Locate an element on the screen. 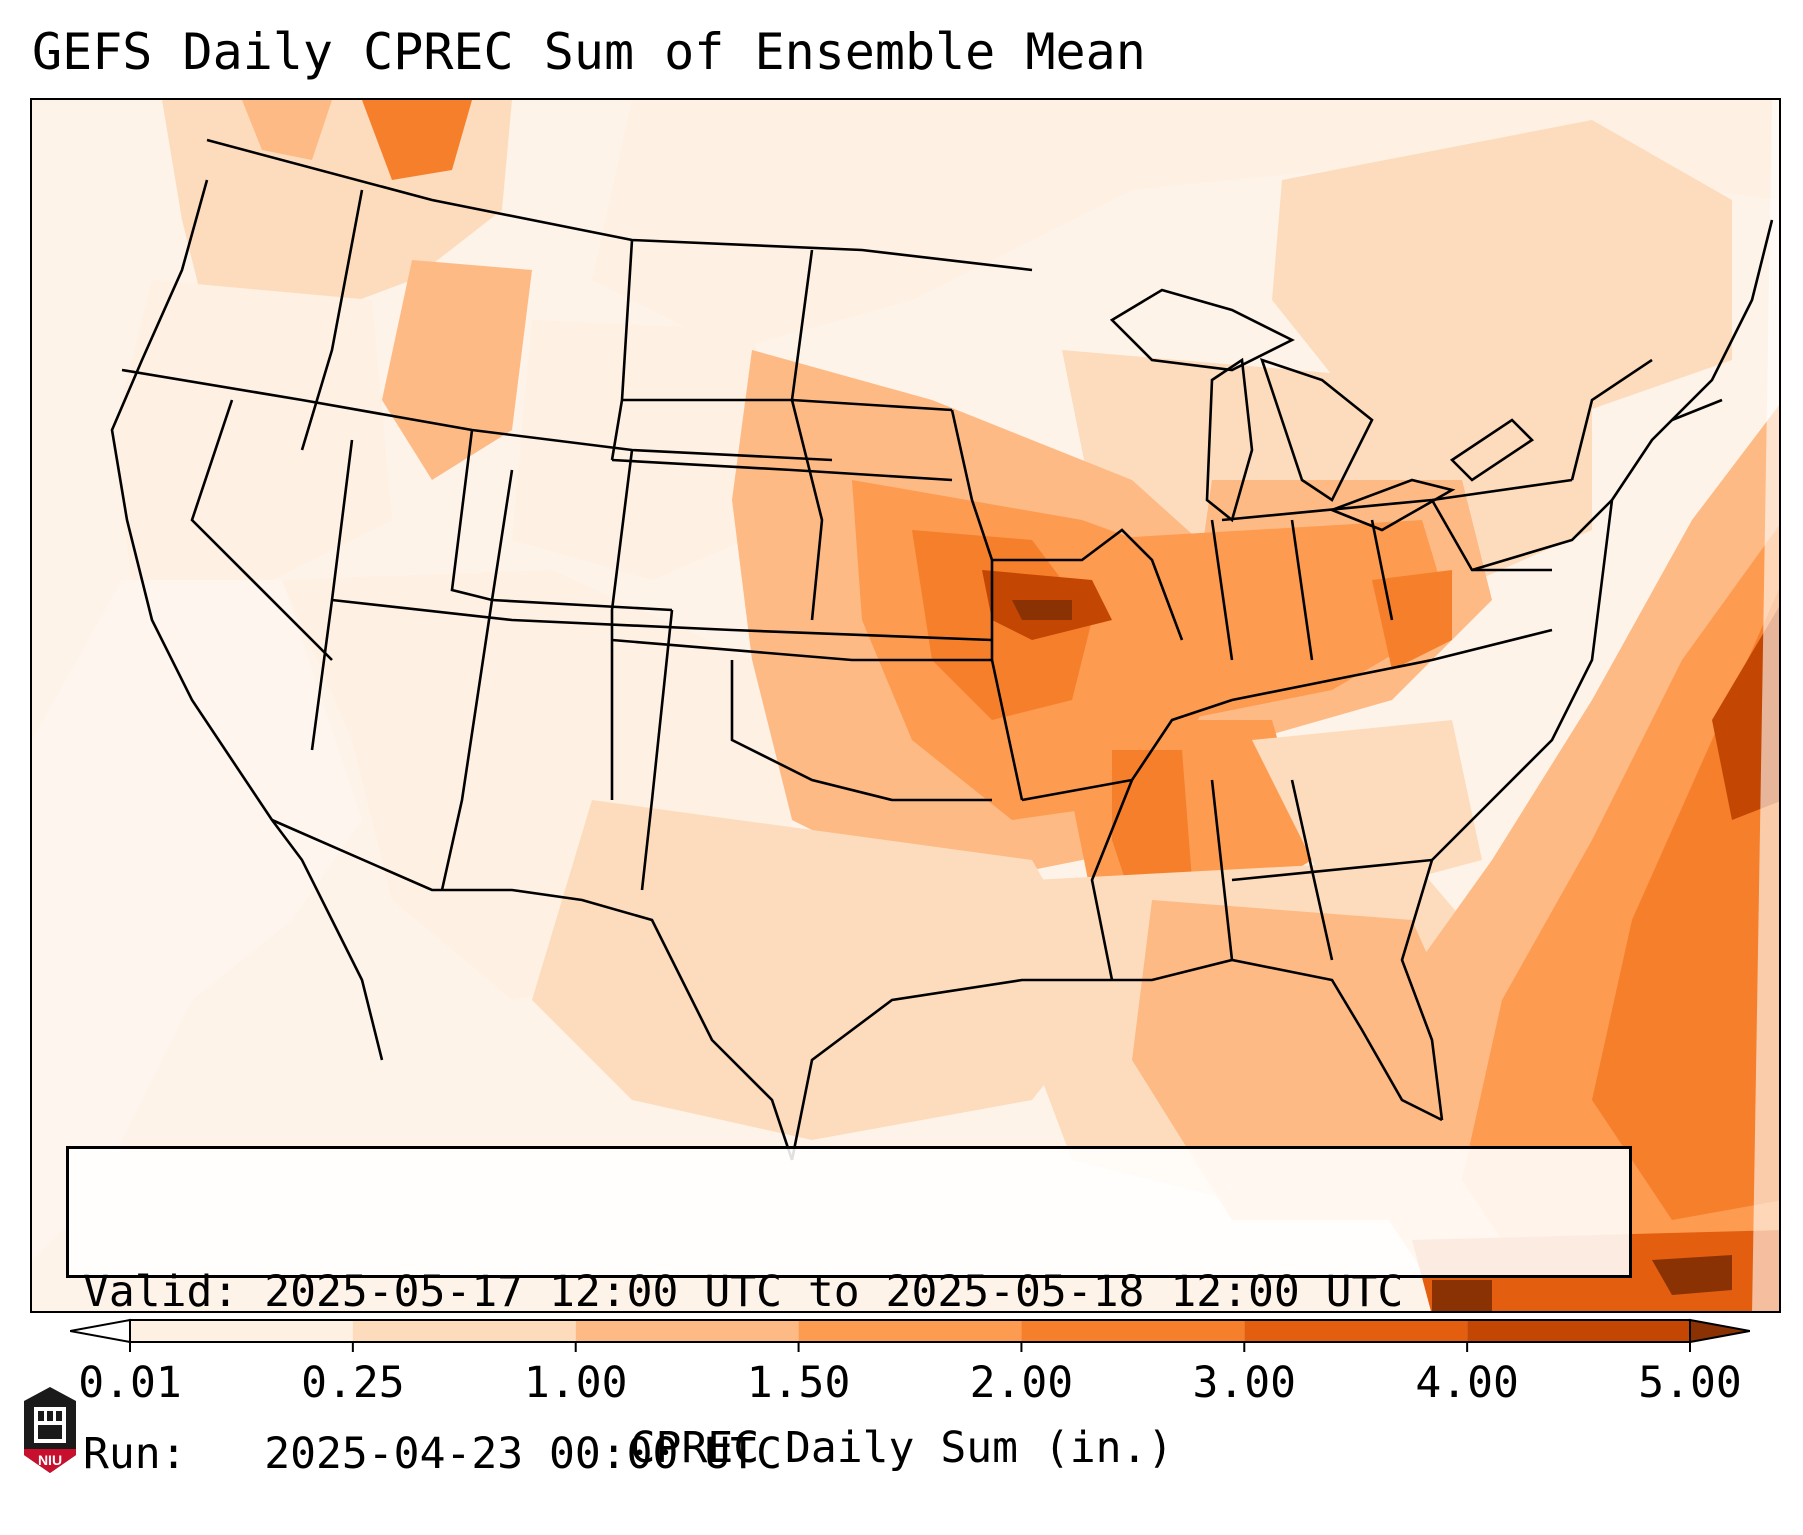 The width and height of the screenshot is (1803, 1535). colorbar-tick-label: 2.00 is located at coordinates (1021, 1383).